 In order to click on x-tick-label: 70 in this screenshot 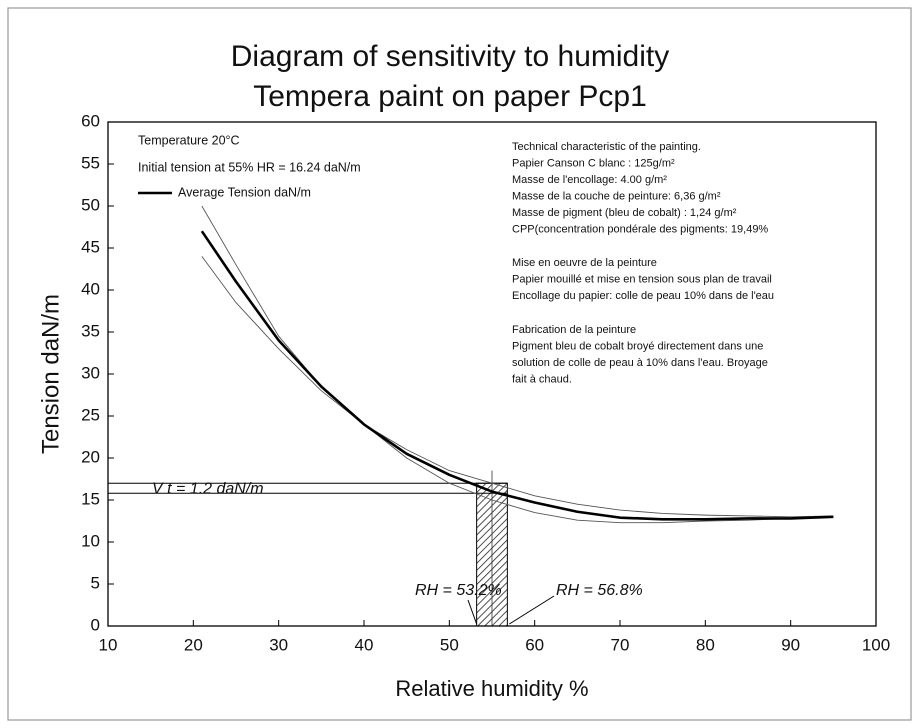, I will do `click(620, 644)`.